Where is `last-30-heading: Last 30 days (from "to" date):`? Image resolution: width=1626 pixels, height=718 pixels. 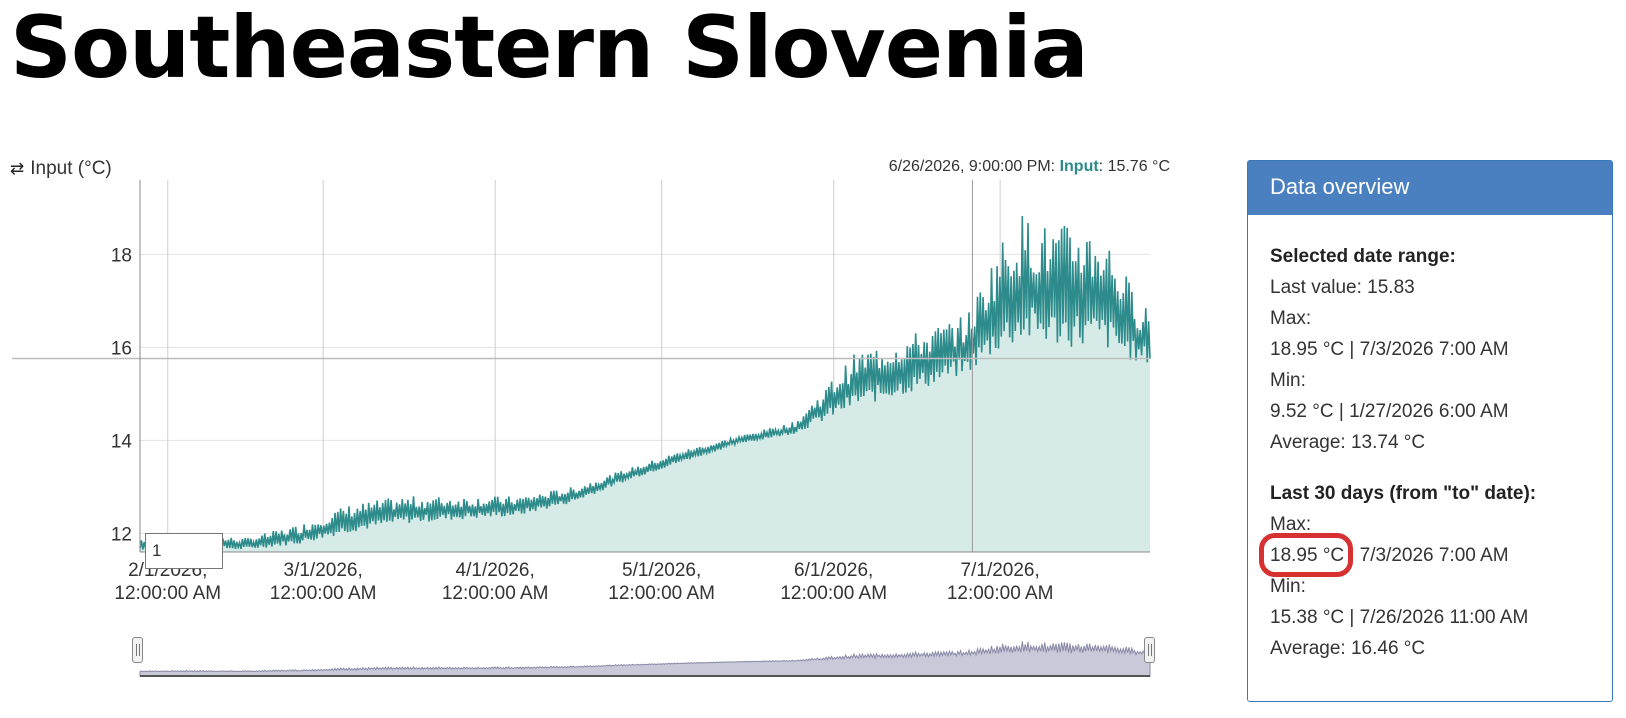 last-30-heading: Last 30 days (from "to" date): is located at coordinates (1403, 493).